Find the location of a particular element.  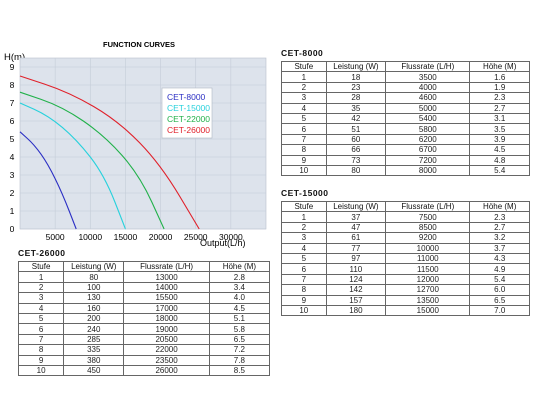

table-row: 5 97 11000 4.3 is located at coordinates (405, 258).